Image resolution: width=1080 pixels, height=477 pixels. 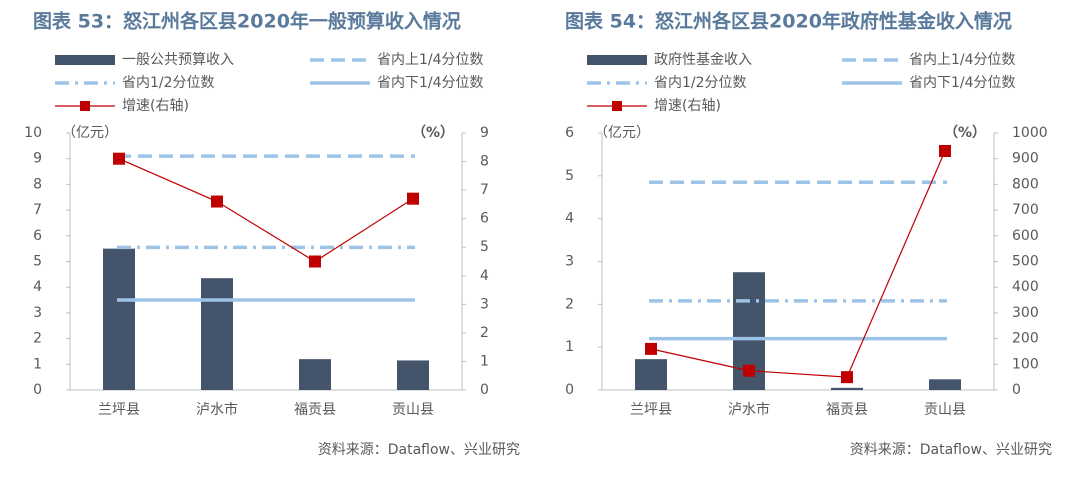 I want to click on y2-tick-label: 300, so click(x=1025, y=313).